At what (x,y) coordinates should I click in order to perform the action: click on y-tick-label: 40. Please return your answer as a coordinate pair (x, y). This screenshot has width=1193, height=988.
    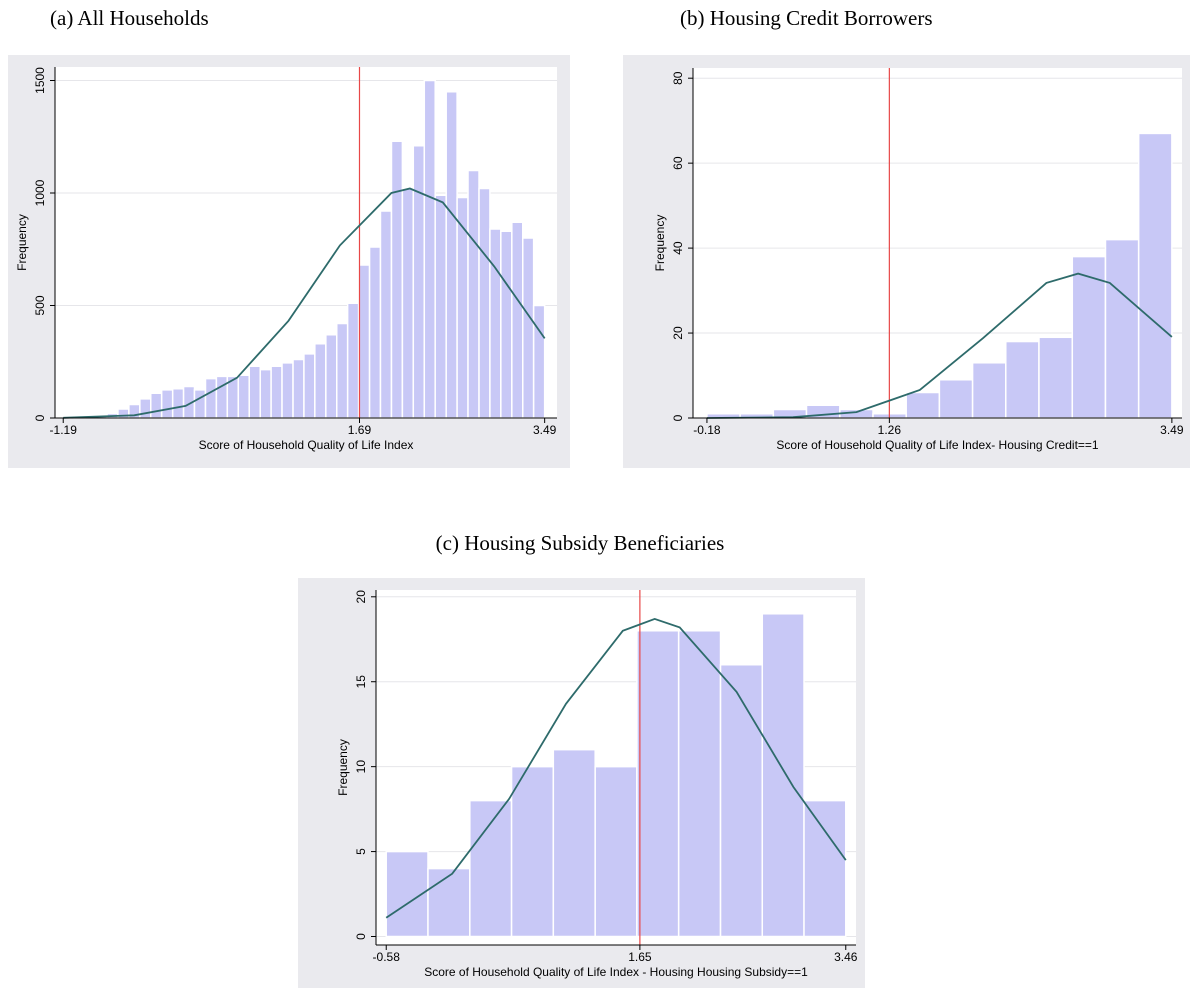
    Looking at the image, I should click on (678, 248).